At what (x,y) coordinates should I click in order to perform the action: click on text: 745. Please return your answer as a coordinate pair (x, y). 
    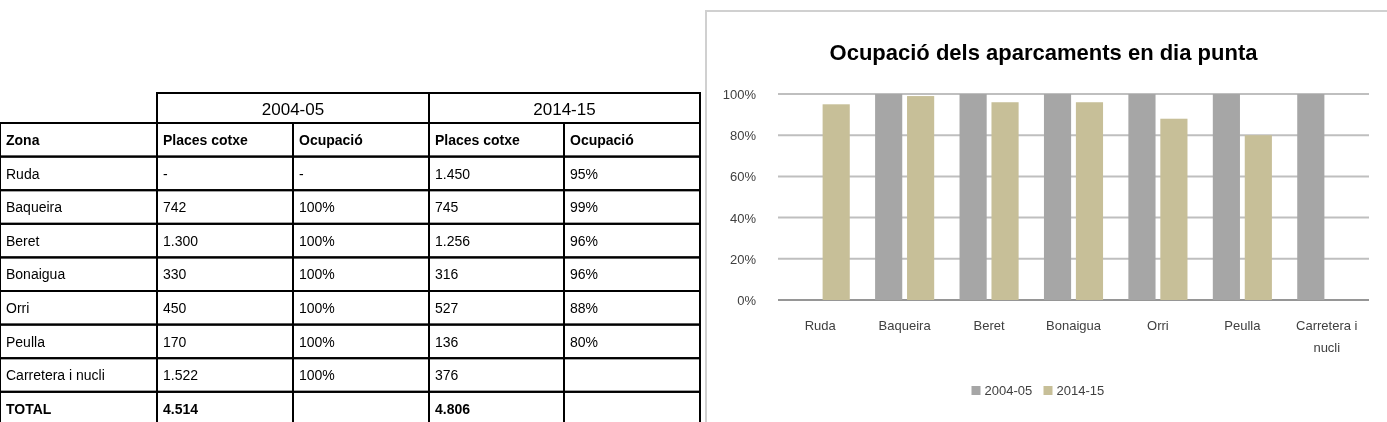
    Looking at the image, I should click on (447, 207).